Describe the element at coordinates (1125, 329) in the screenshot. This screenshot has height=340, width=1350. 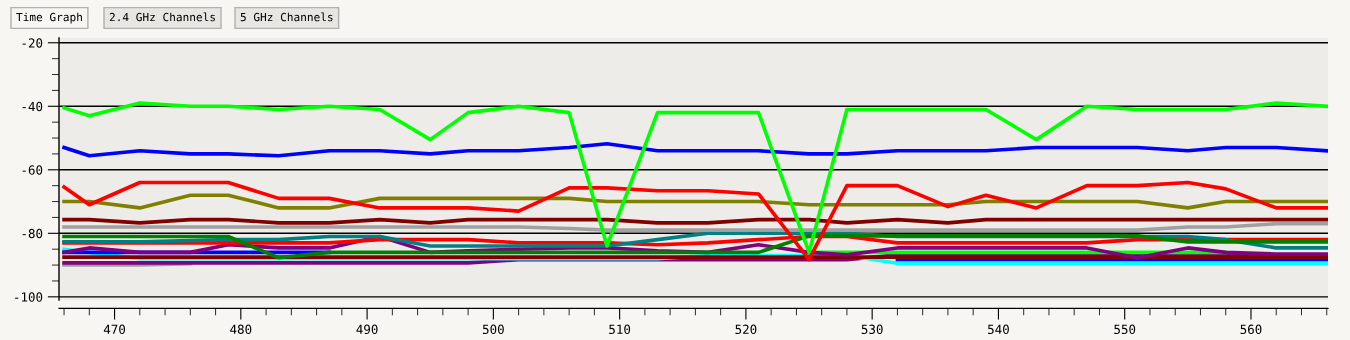
I see `x-tick-label: 550` at that location.